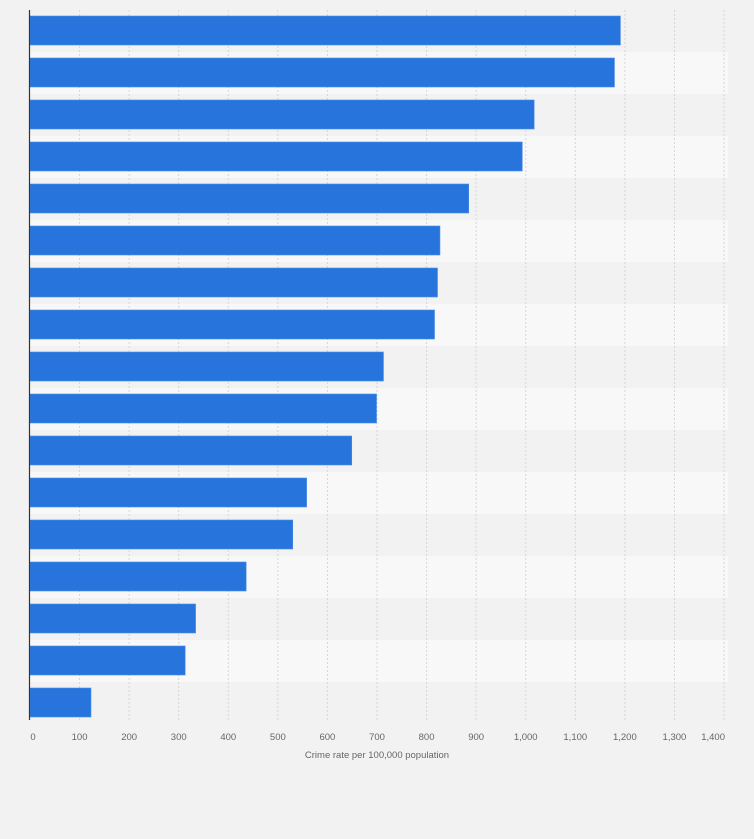  What do you see at coordinates (713, 737) in the screenshot?
I see `x-tick-label: 1,400` at bounding box center [713, 737].